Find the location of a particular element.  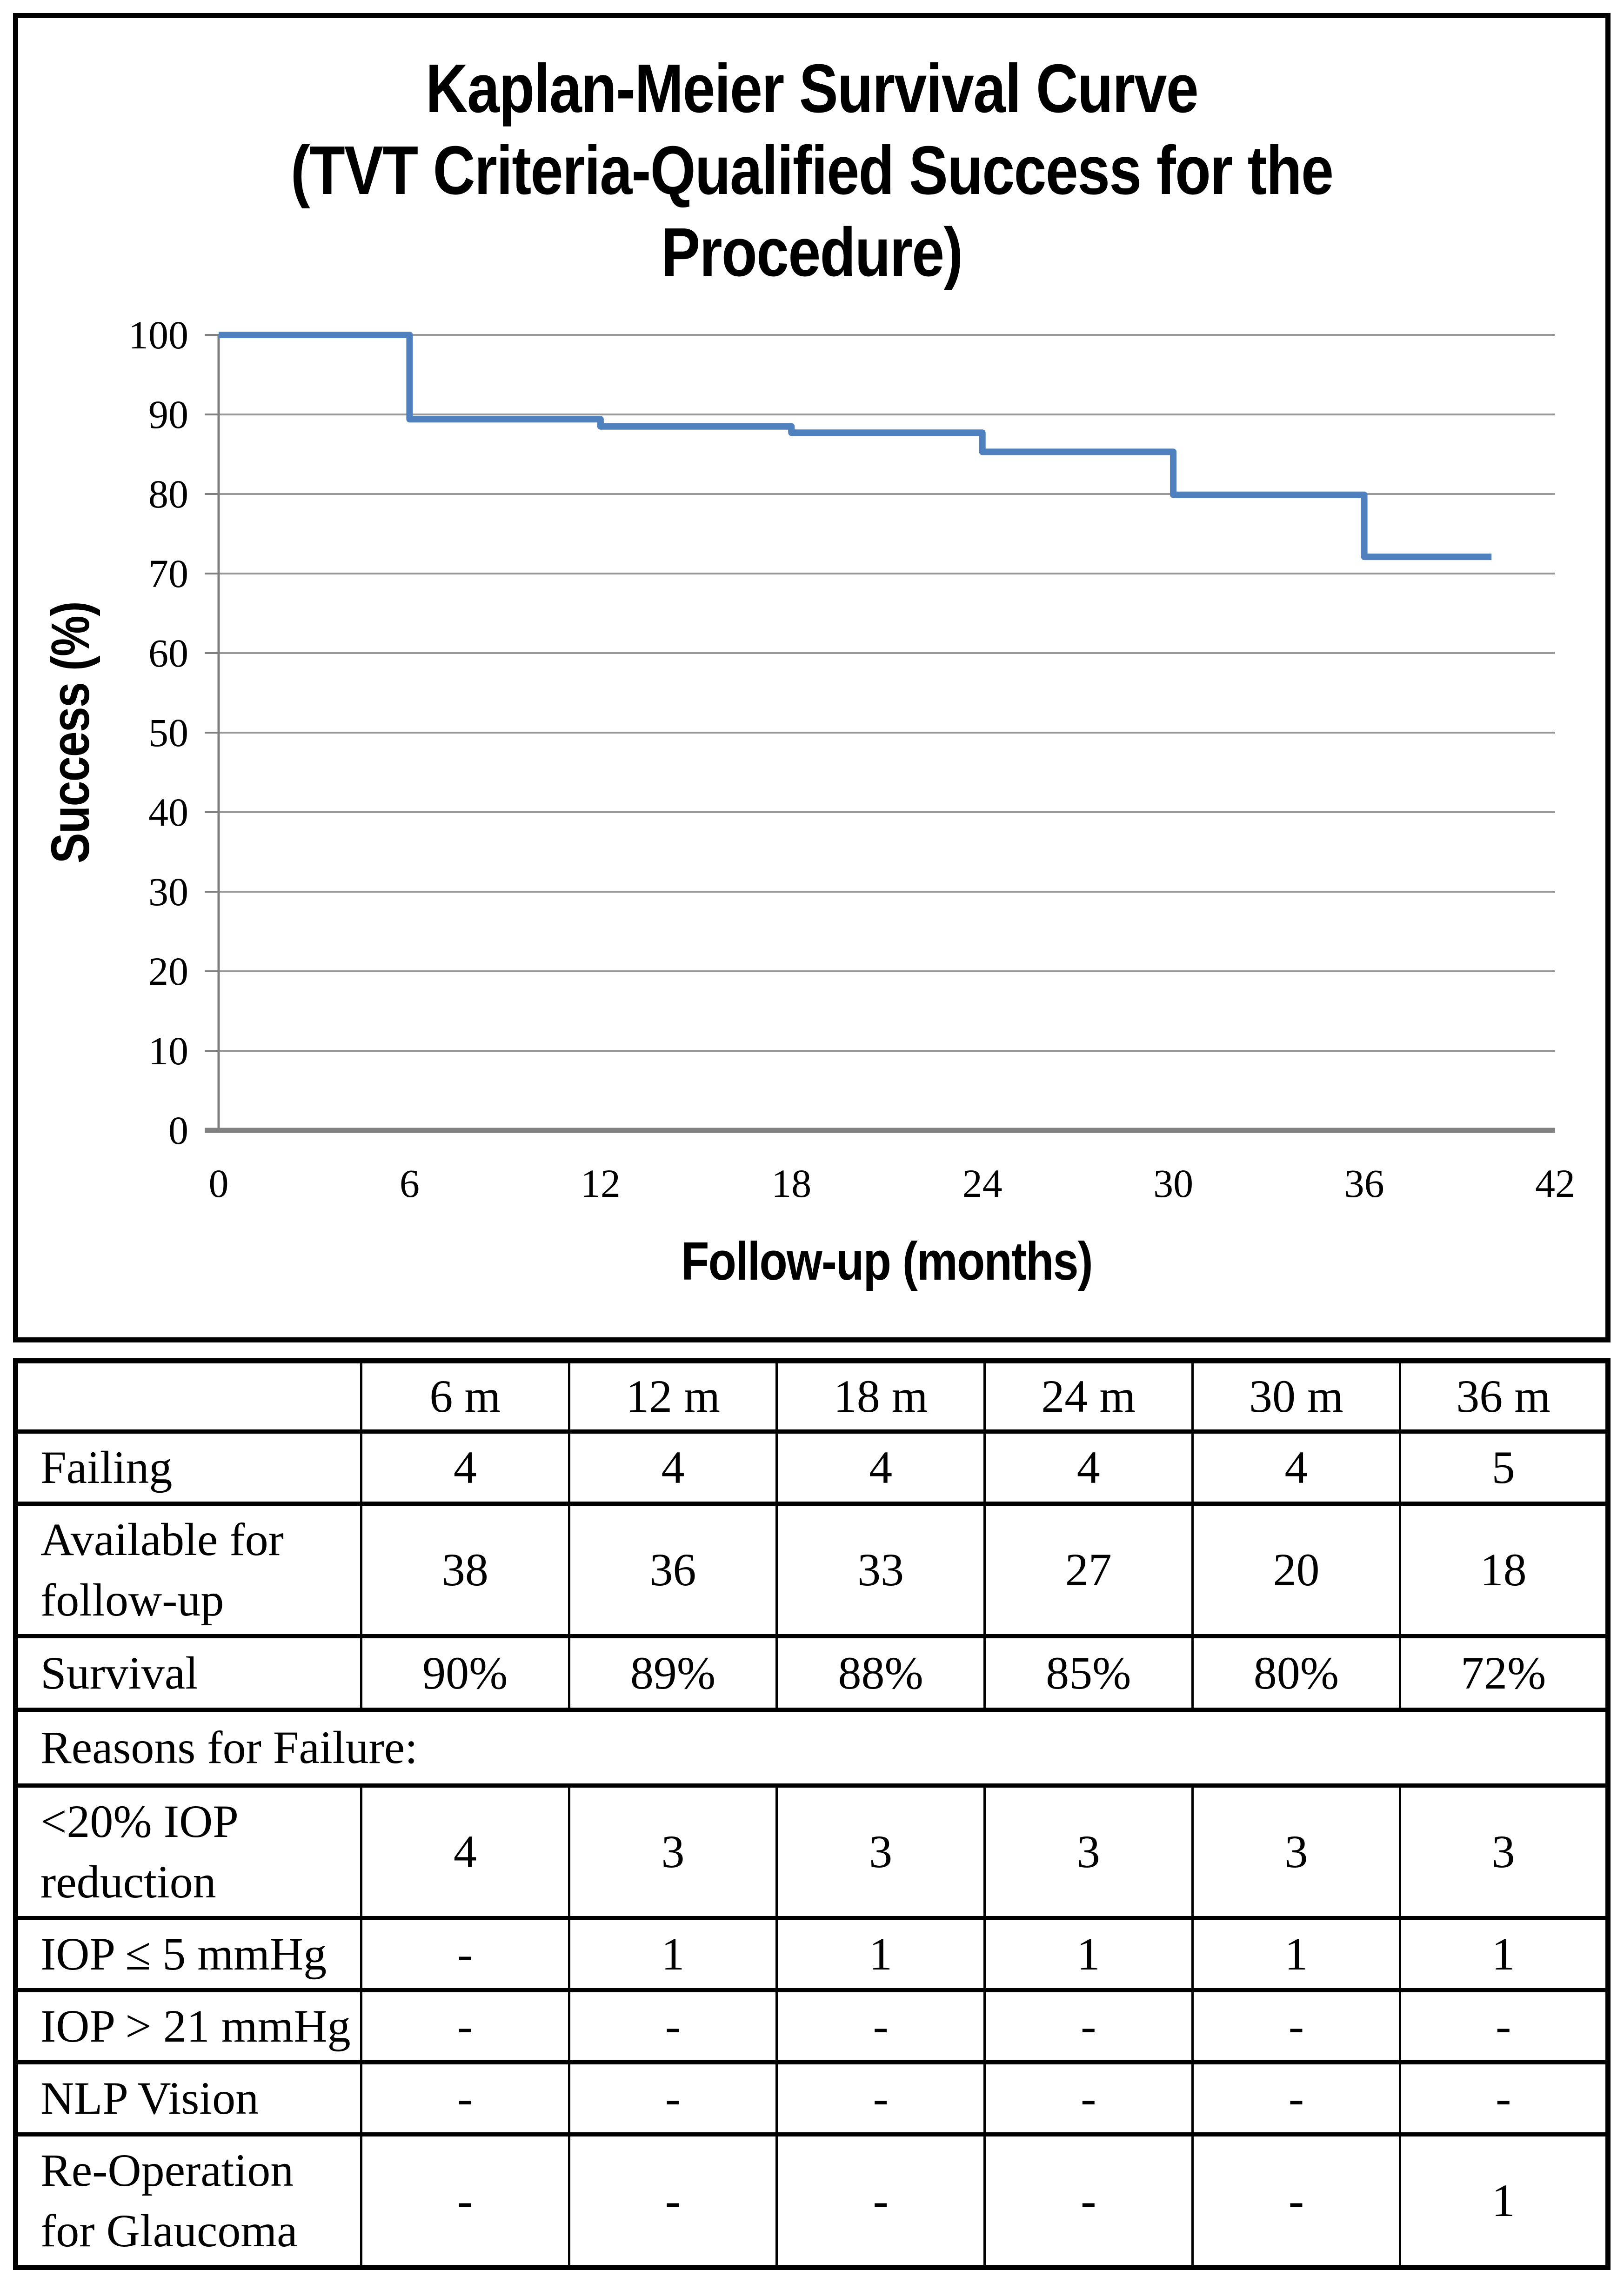

value-cell: 90% is located at coordinates (465, 1673).